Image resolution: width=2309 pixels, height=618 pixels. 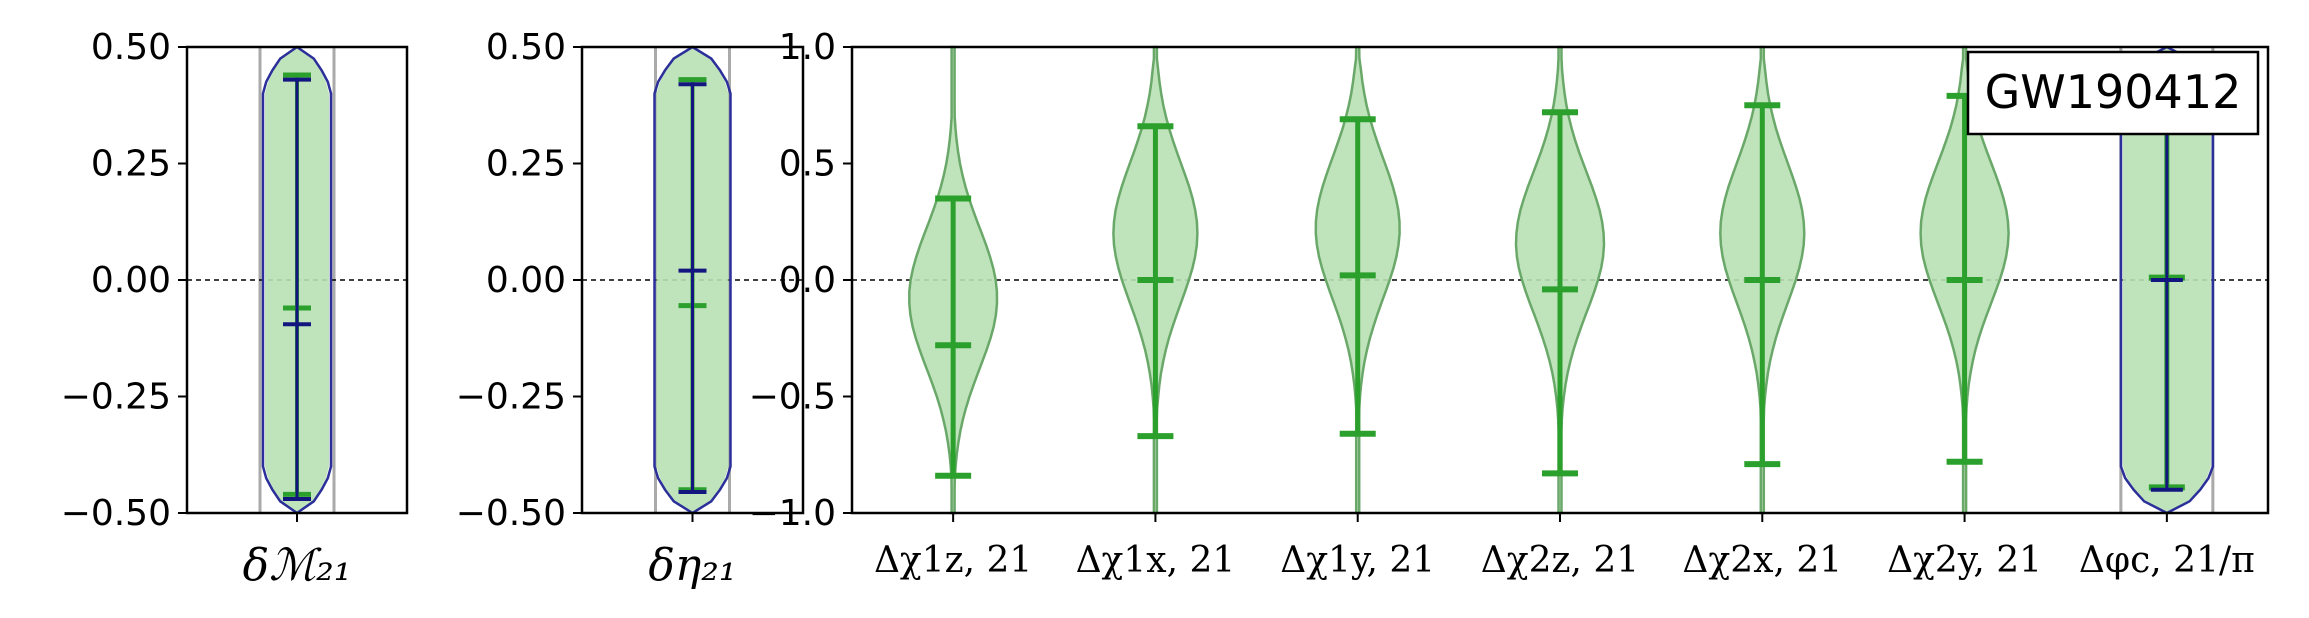 I want to click on x-tick-label: Δφc, 21/π, so click(x=2167, y=560).